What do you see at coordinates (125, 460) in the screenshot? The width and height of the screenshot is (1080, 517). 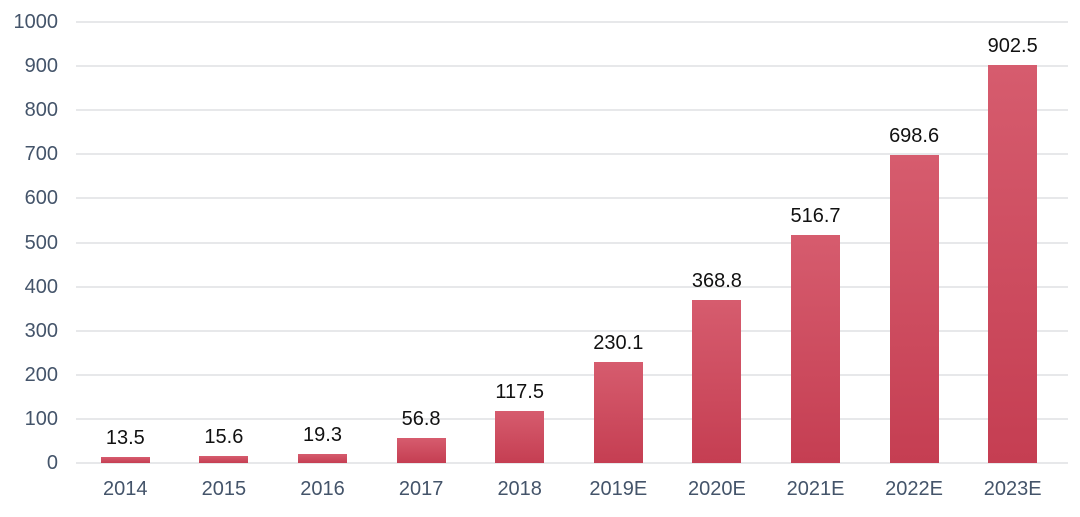 I see `bar-2014` at bounding box center [125, 460].